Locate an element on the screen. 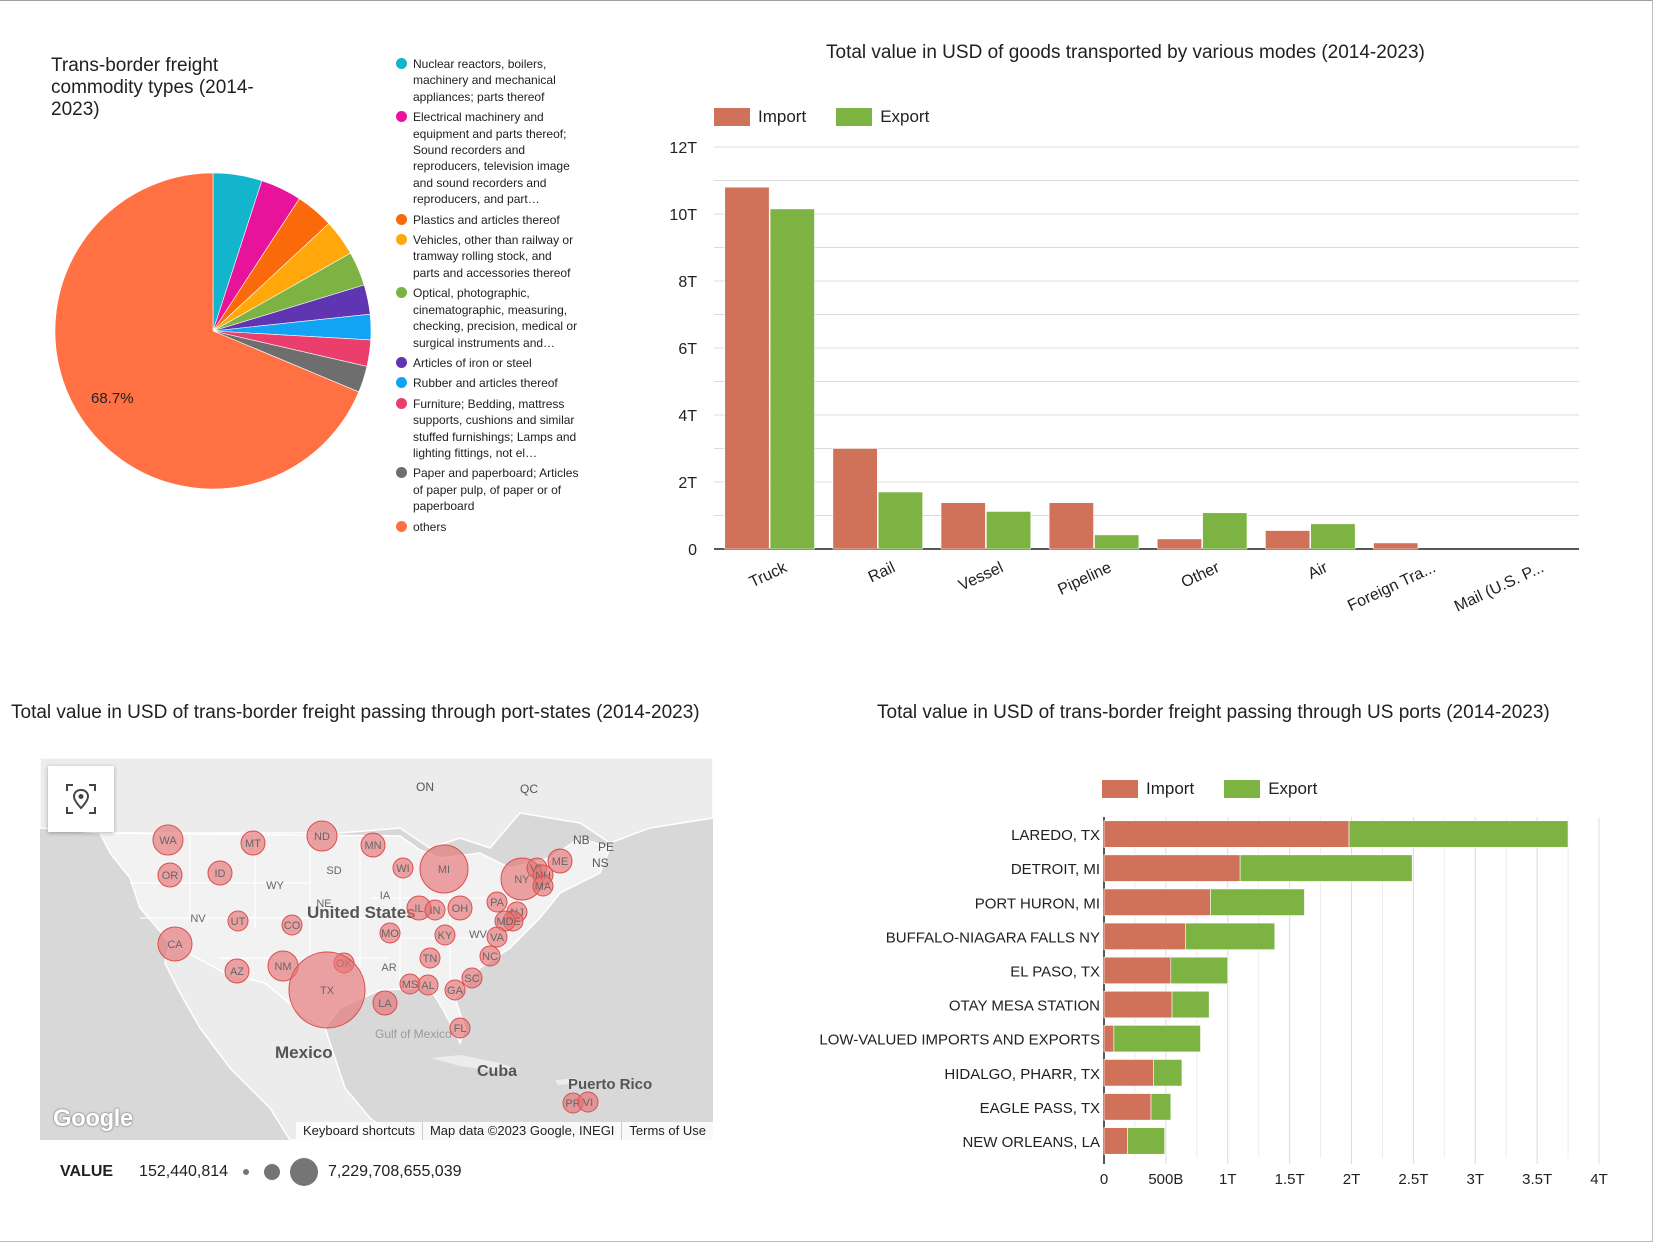 The width and height of the screenshot is (1654, 1242). ports-bar-export-detroit-mi is located at coordinates (1326, 868).